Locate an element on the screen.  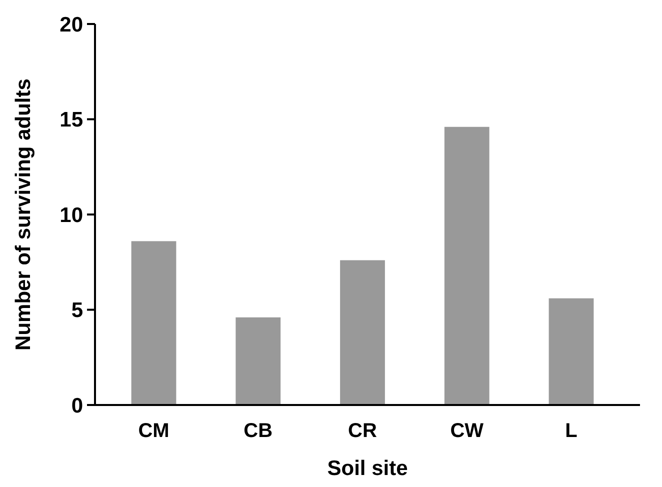
y-tick-label: 15 is located at coordinates (72, 120).